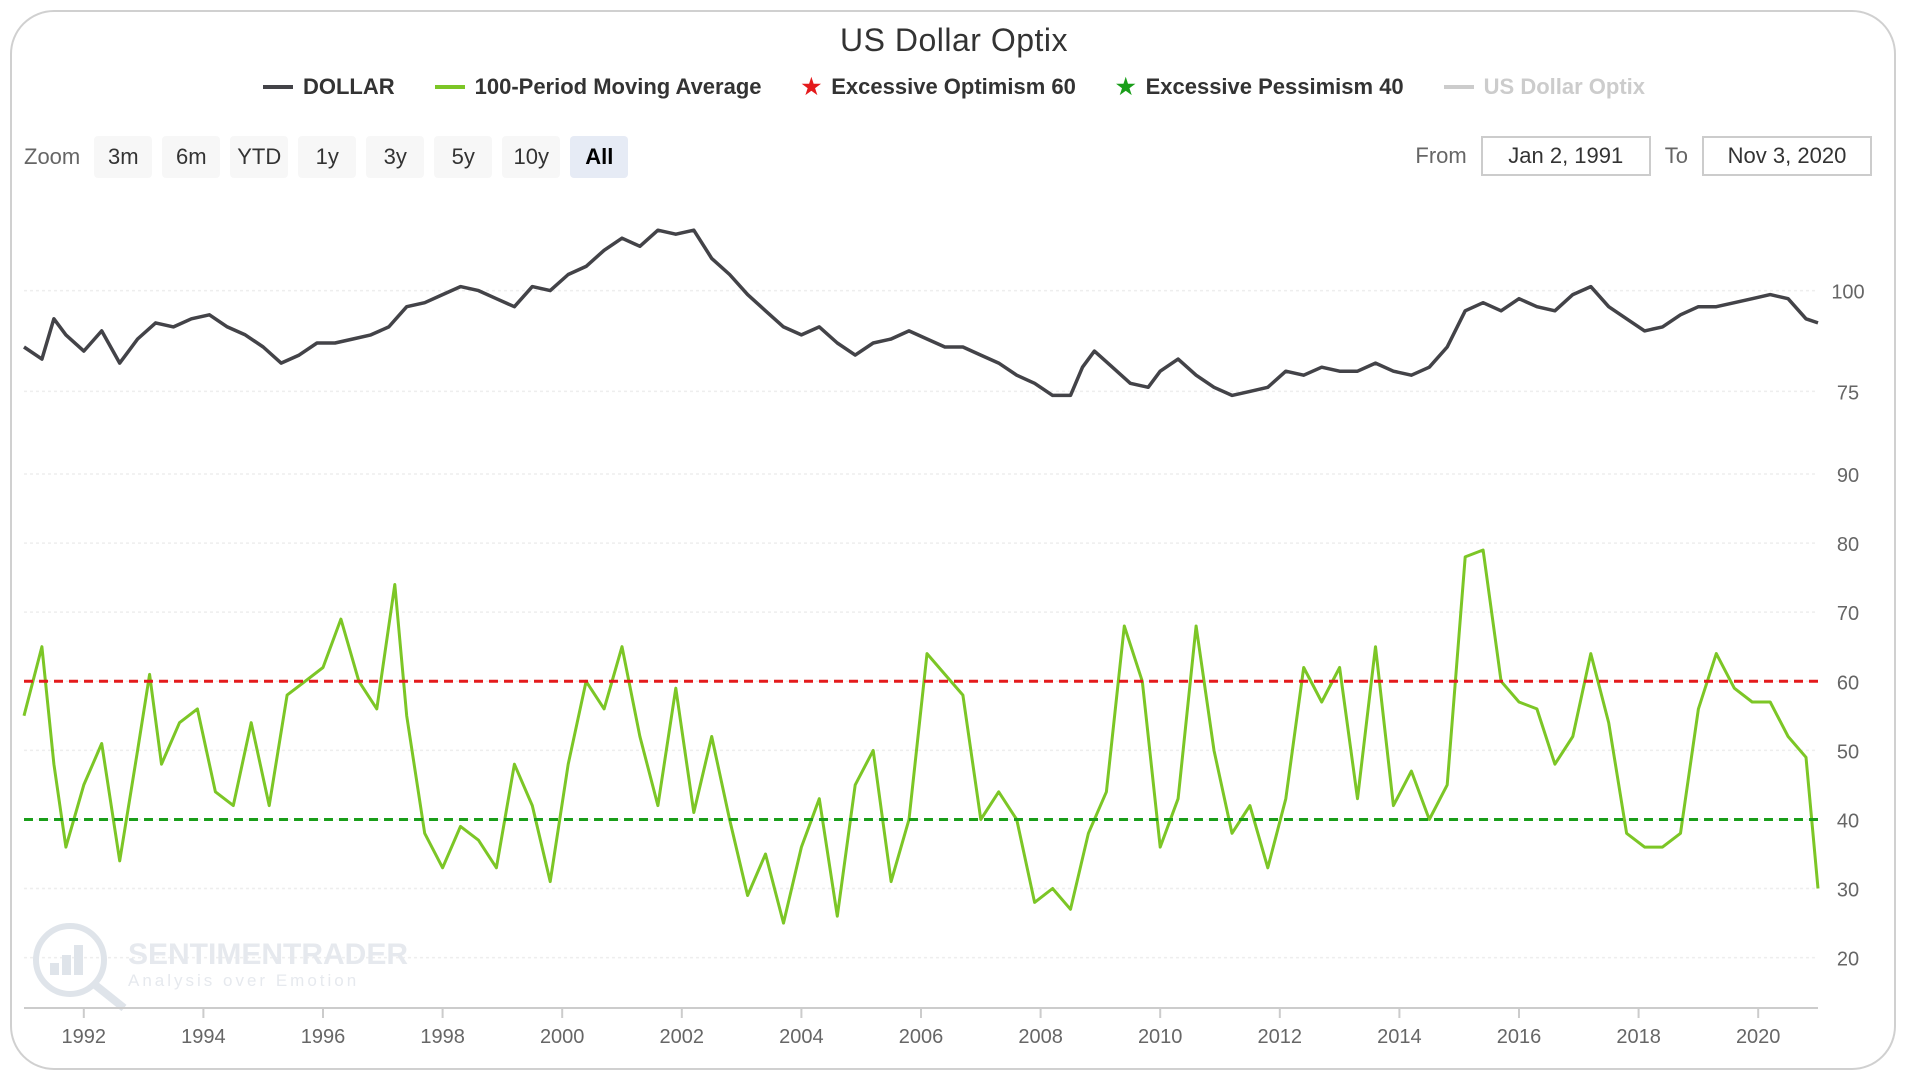 This screenshot has height=1080, width=1908. I want to click on to-label: To, so click(1676, 155).